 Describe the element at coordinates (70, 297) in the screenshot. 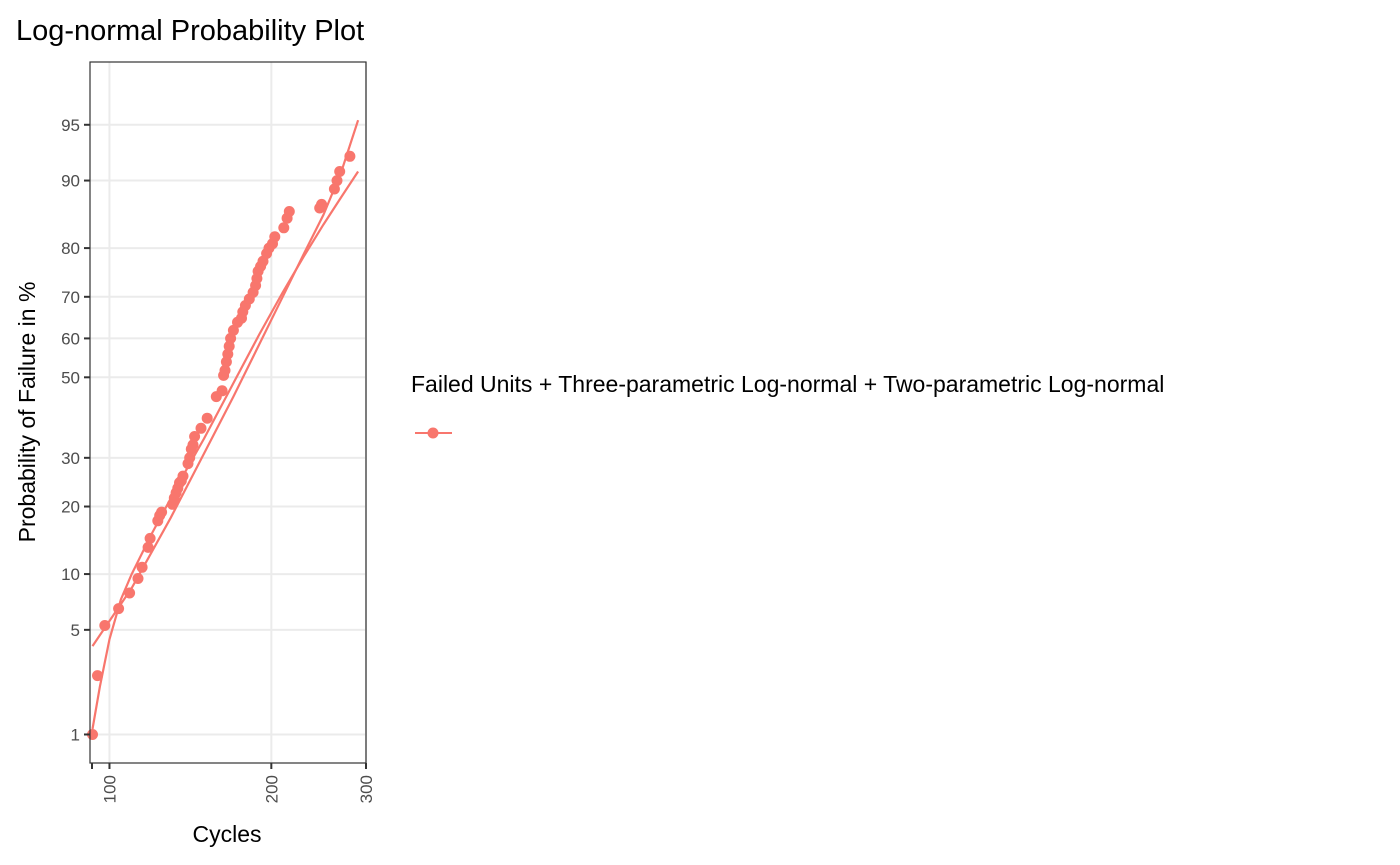

I see `y-tick-label: 70` at that location.